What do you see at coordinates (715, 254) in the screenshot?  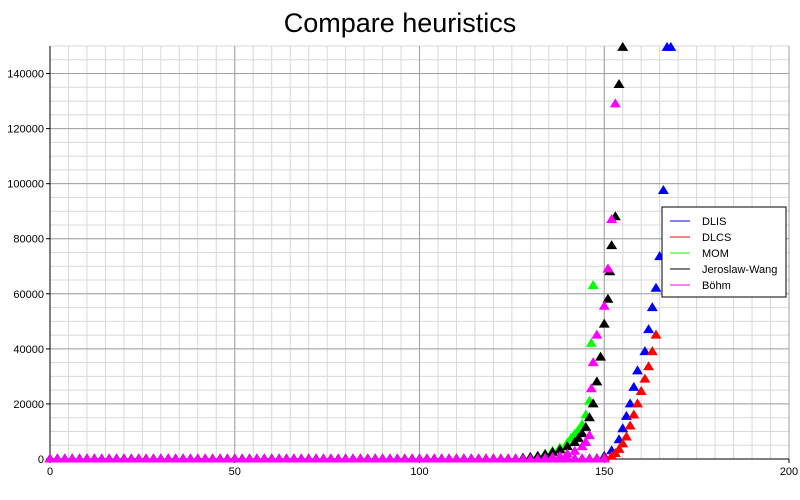 I see `legend-label: MOM` at bounding box center [715, 254].